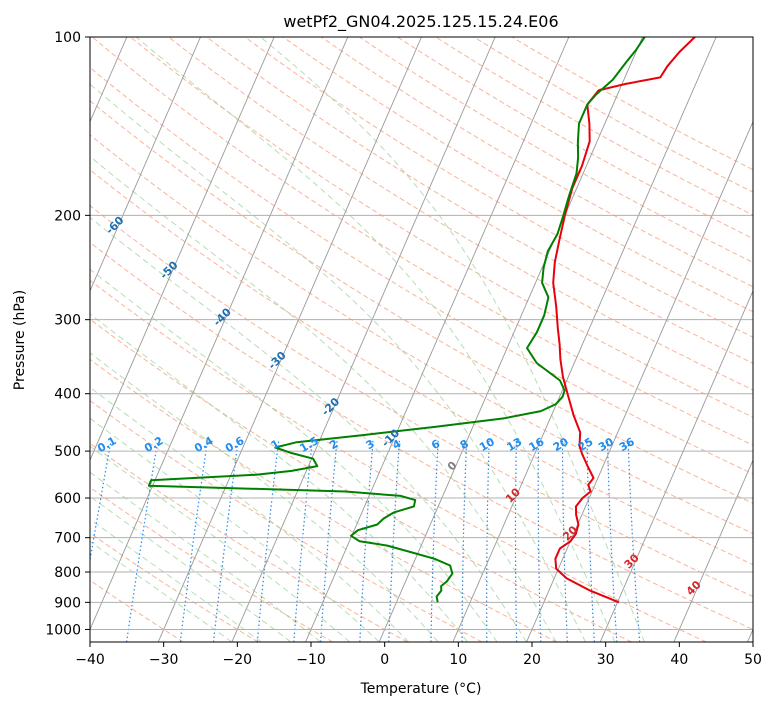 The image size is (775, 708). I want to click on mixing-ratio-label: 6, so click(435, 444).